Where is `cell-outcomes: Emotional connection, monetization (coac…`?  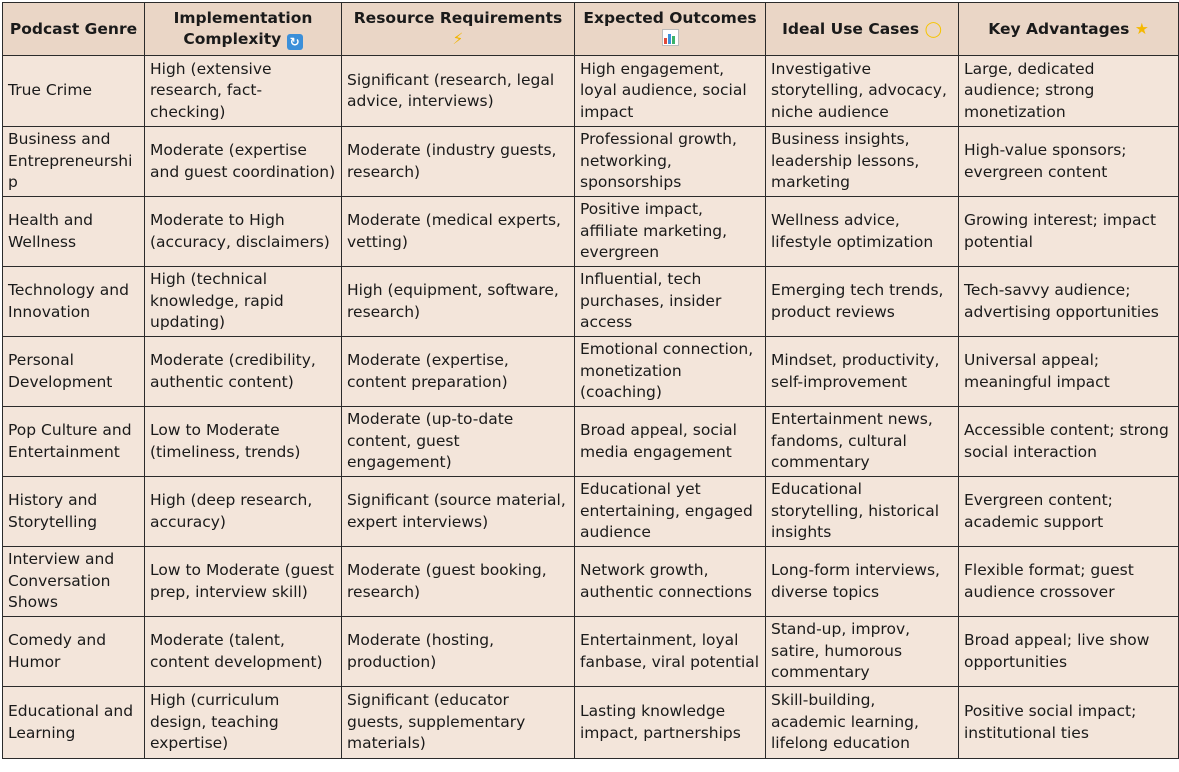
cell-outcomes: Emotional connection, monetization (coac… is located at coordinates (670, 371).